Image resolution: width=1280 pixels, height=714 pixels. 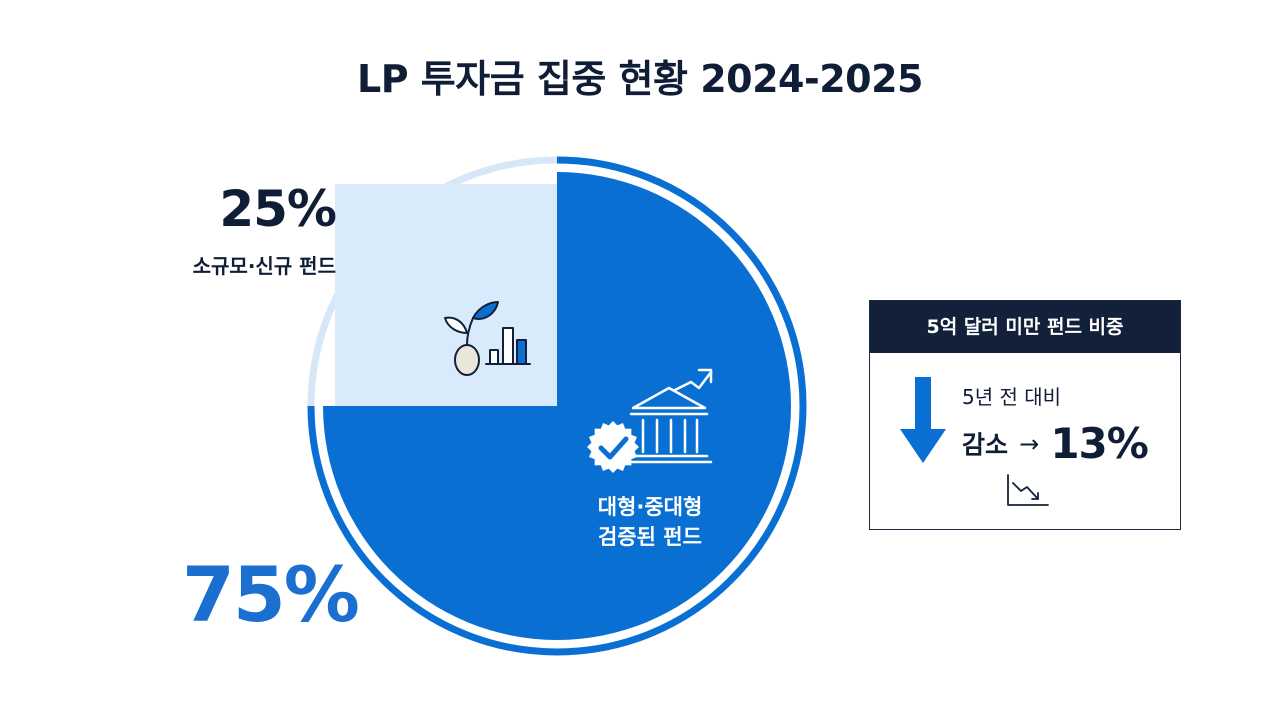 What do you see at coordinates (650, 522) in the screenshot?
I see `large-slice-label: 대형·중대형 검증된 펀드` at bounding box center [650, 522].